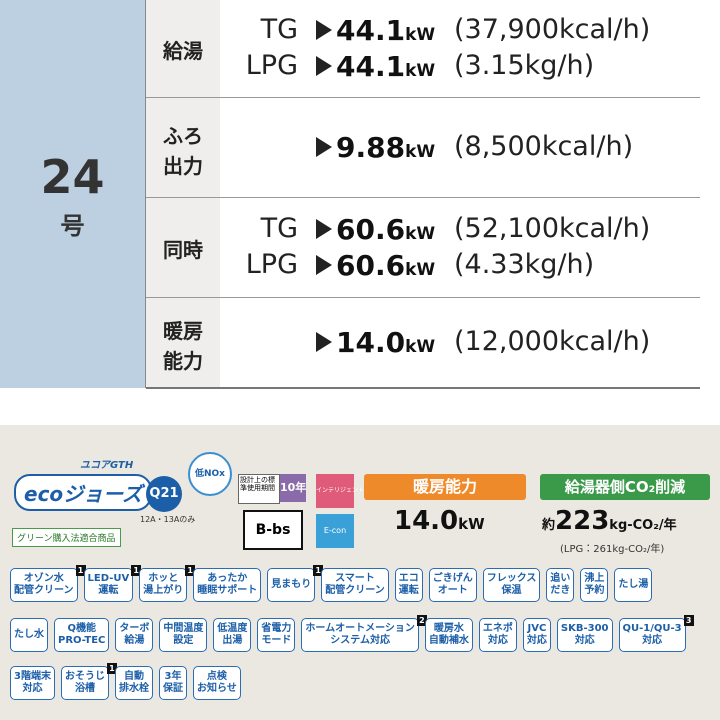 The height and width of the screenshot is (720, 720). What do you see at coordinates (552, 29) in the screenshot?
I see `output-detail: (37,900kcal/h)` at bounding box center [552, 29].